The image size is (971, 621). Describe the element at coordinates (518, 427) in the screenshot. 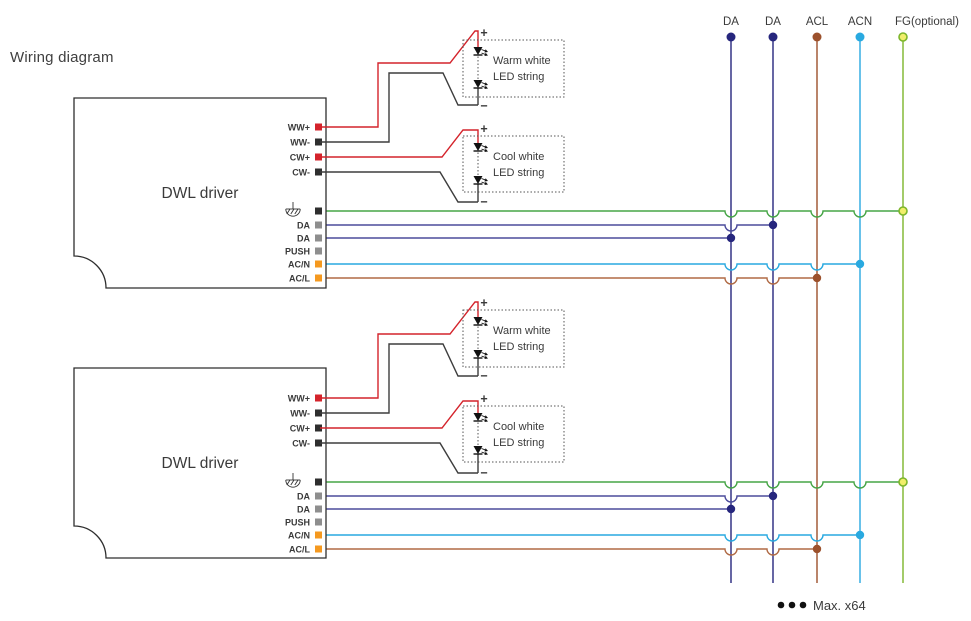

I see `led-string-text-1: Cool white` at that location.